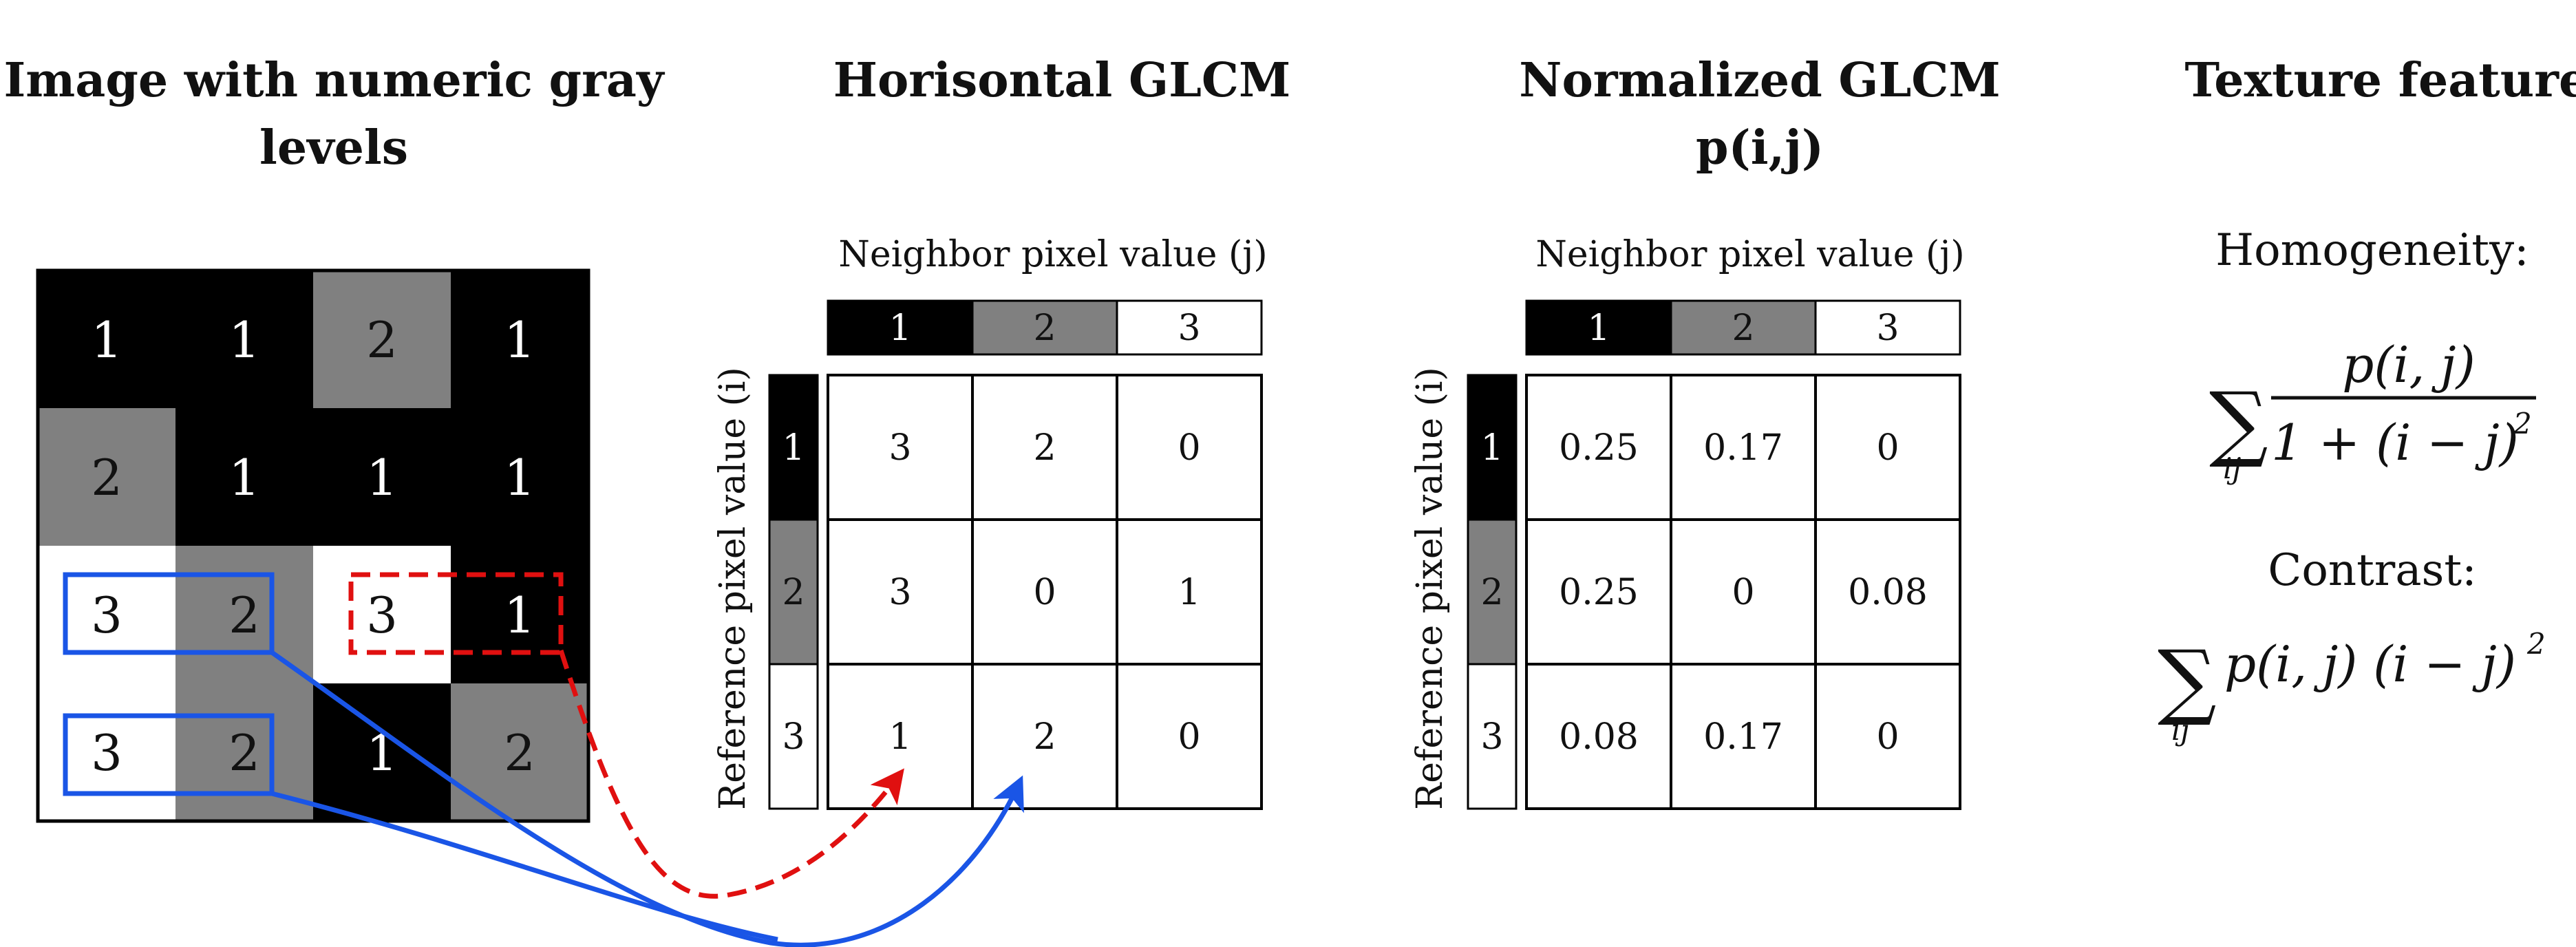  What do you see at coordinates (2352, 687) in the screenshot?
I see `contrast-formula: ∑ ij p(i, j) (i − j) 2` at bounding box center [2352, 687].